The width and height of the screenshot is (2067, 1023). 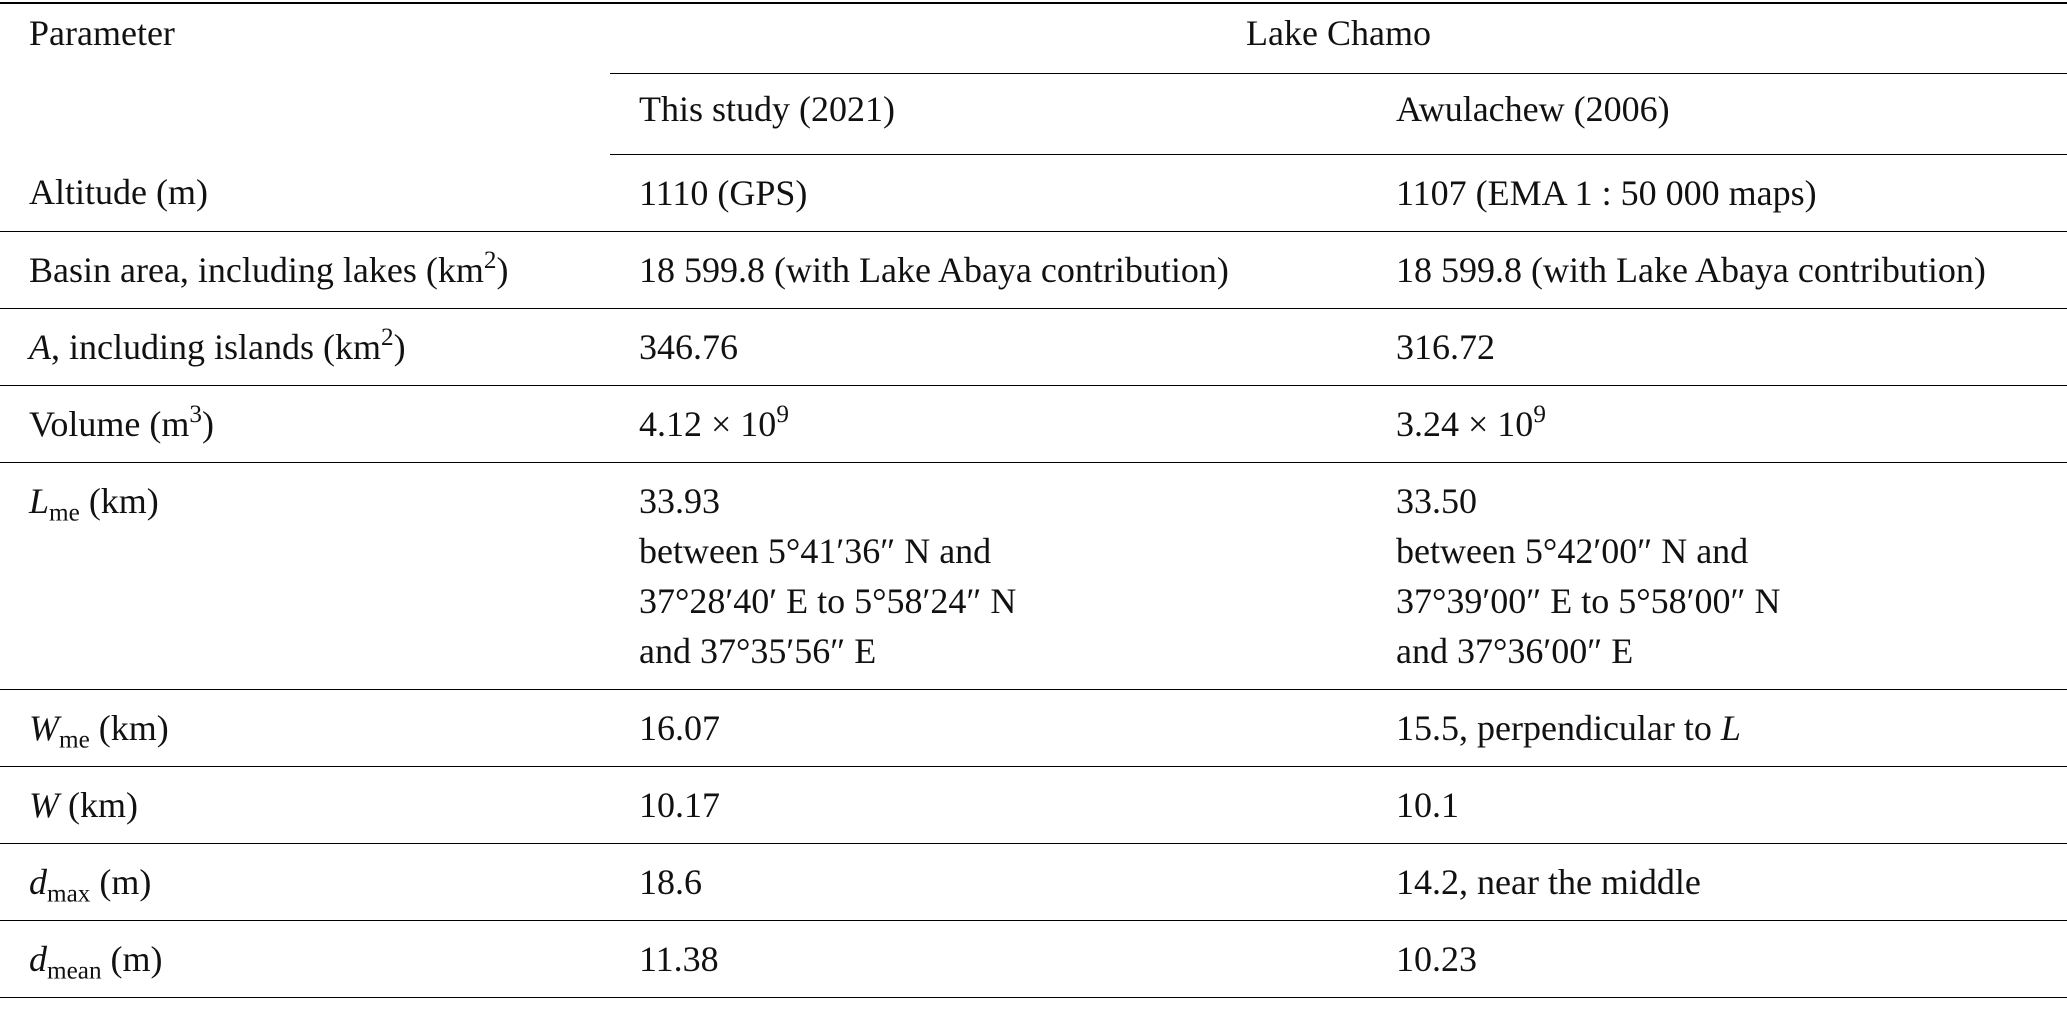 What do you see at coordinates (1548, 881) in the screenshot?
I see `text-segment: 14.2, near the middle` at bounding box center [1548, 881].